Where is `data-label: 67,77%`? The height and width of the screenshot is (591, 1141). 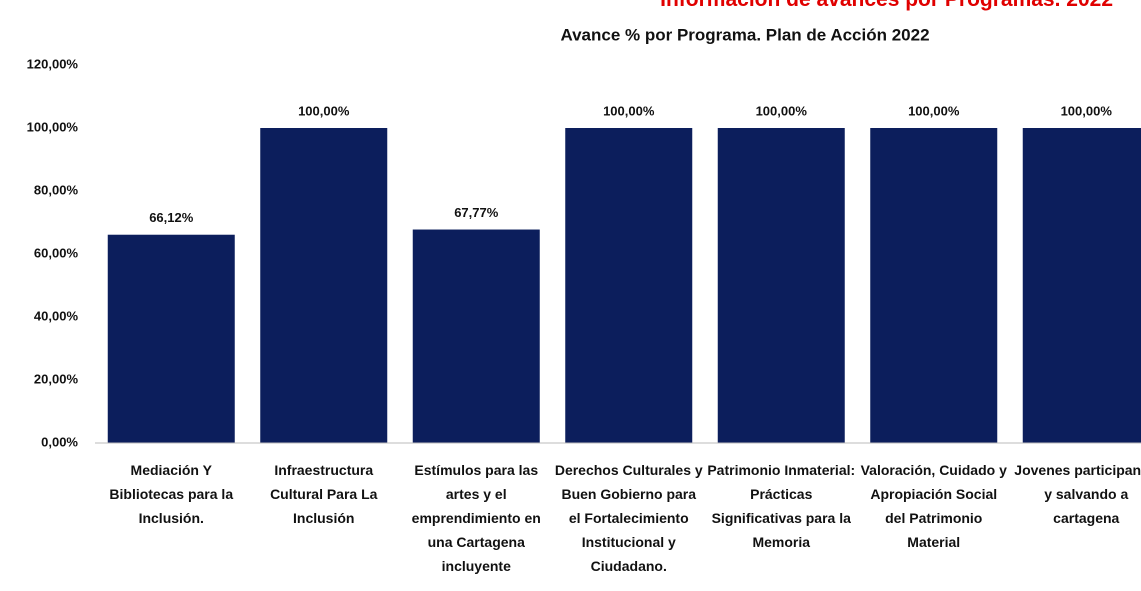 data-label: 67,77% is located at coordinates (476, 212).